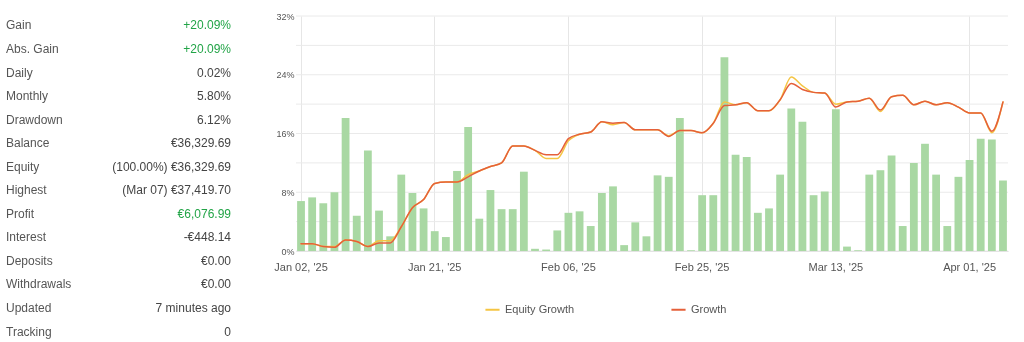  Describe the element at coordinates (288, 251) in the screenshot. I see `y-tick-label: 0%` at that location.